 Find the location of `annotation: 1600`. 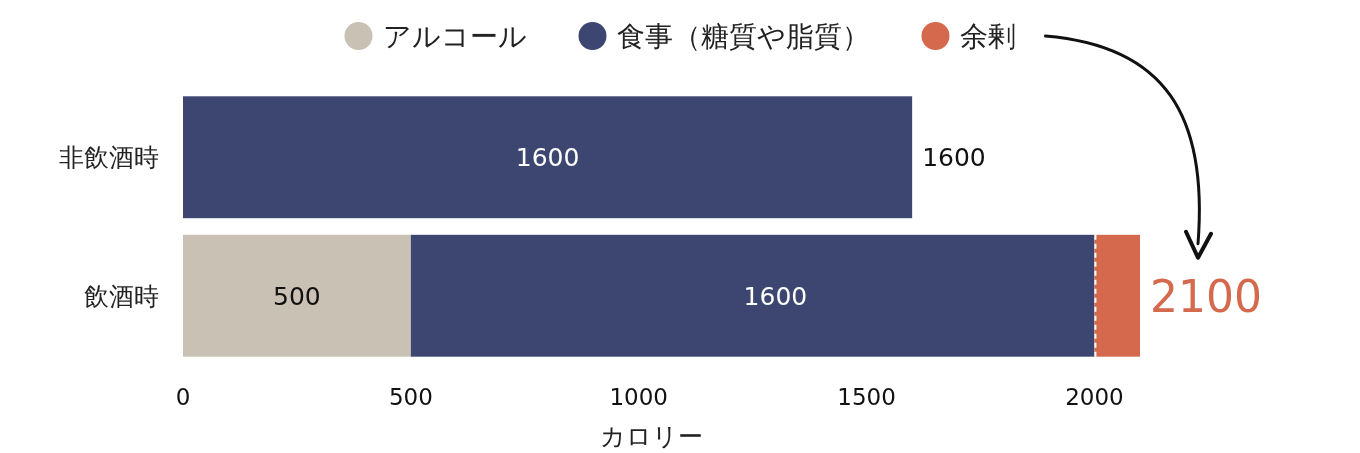

annotation: 1600 is located at coordinates (775, 296).